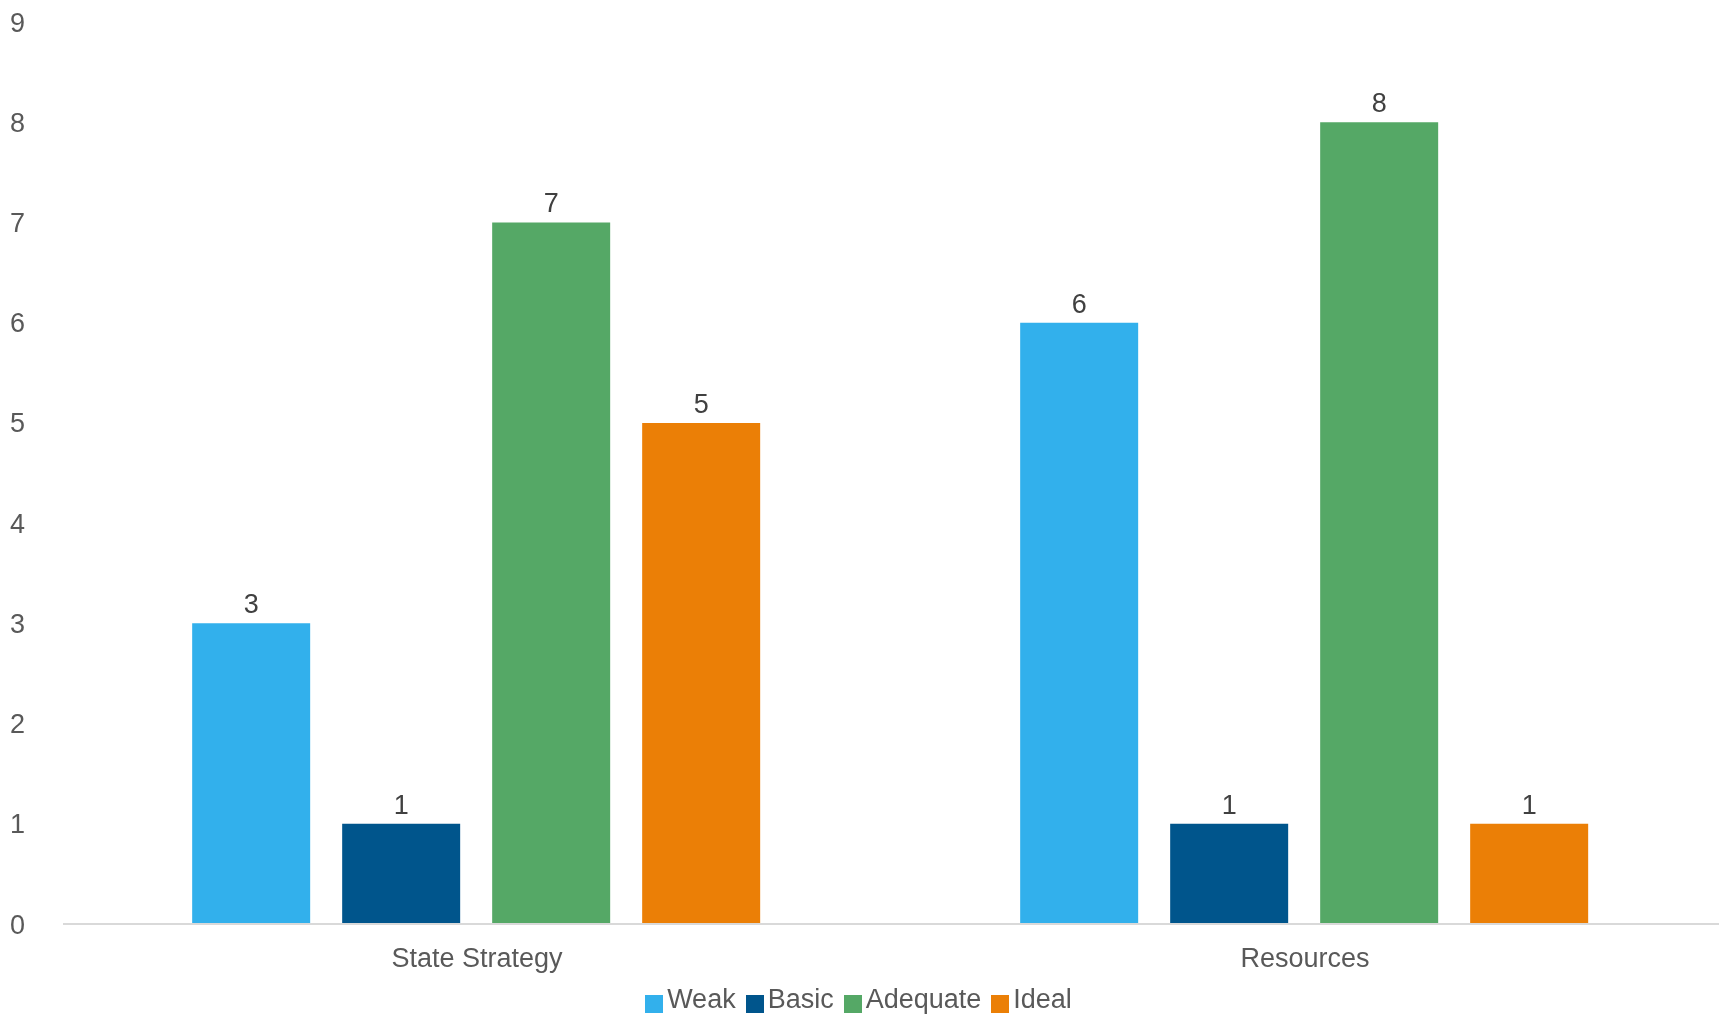 Image resolution: width=1727 pixels, height=1033 pixels. I want to click on y-tick-label: 6, so click(18, 323).